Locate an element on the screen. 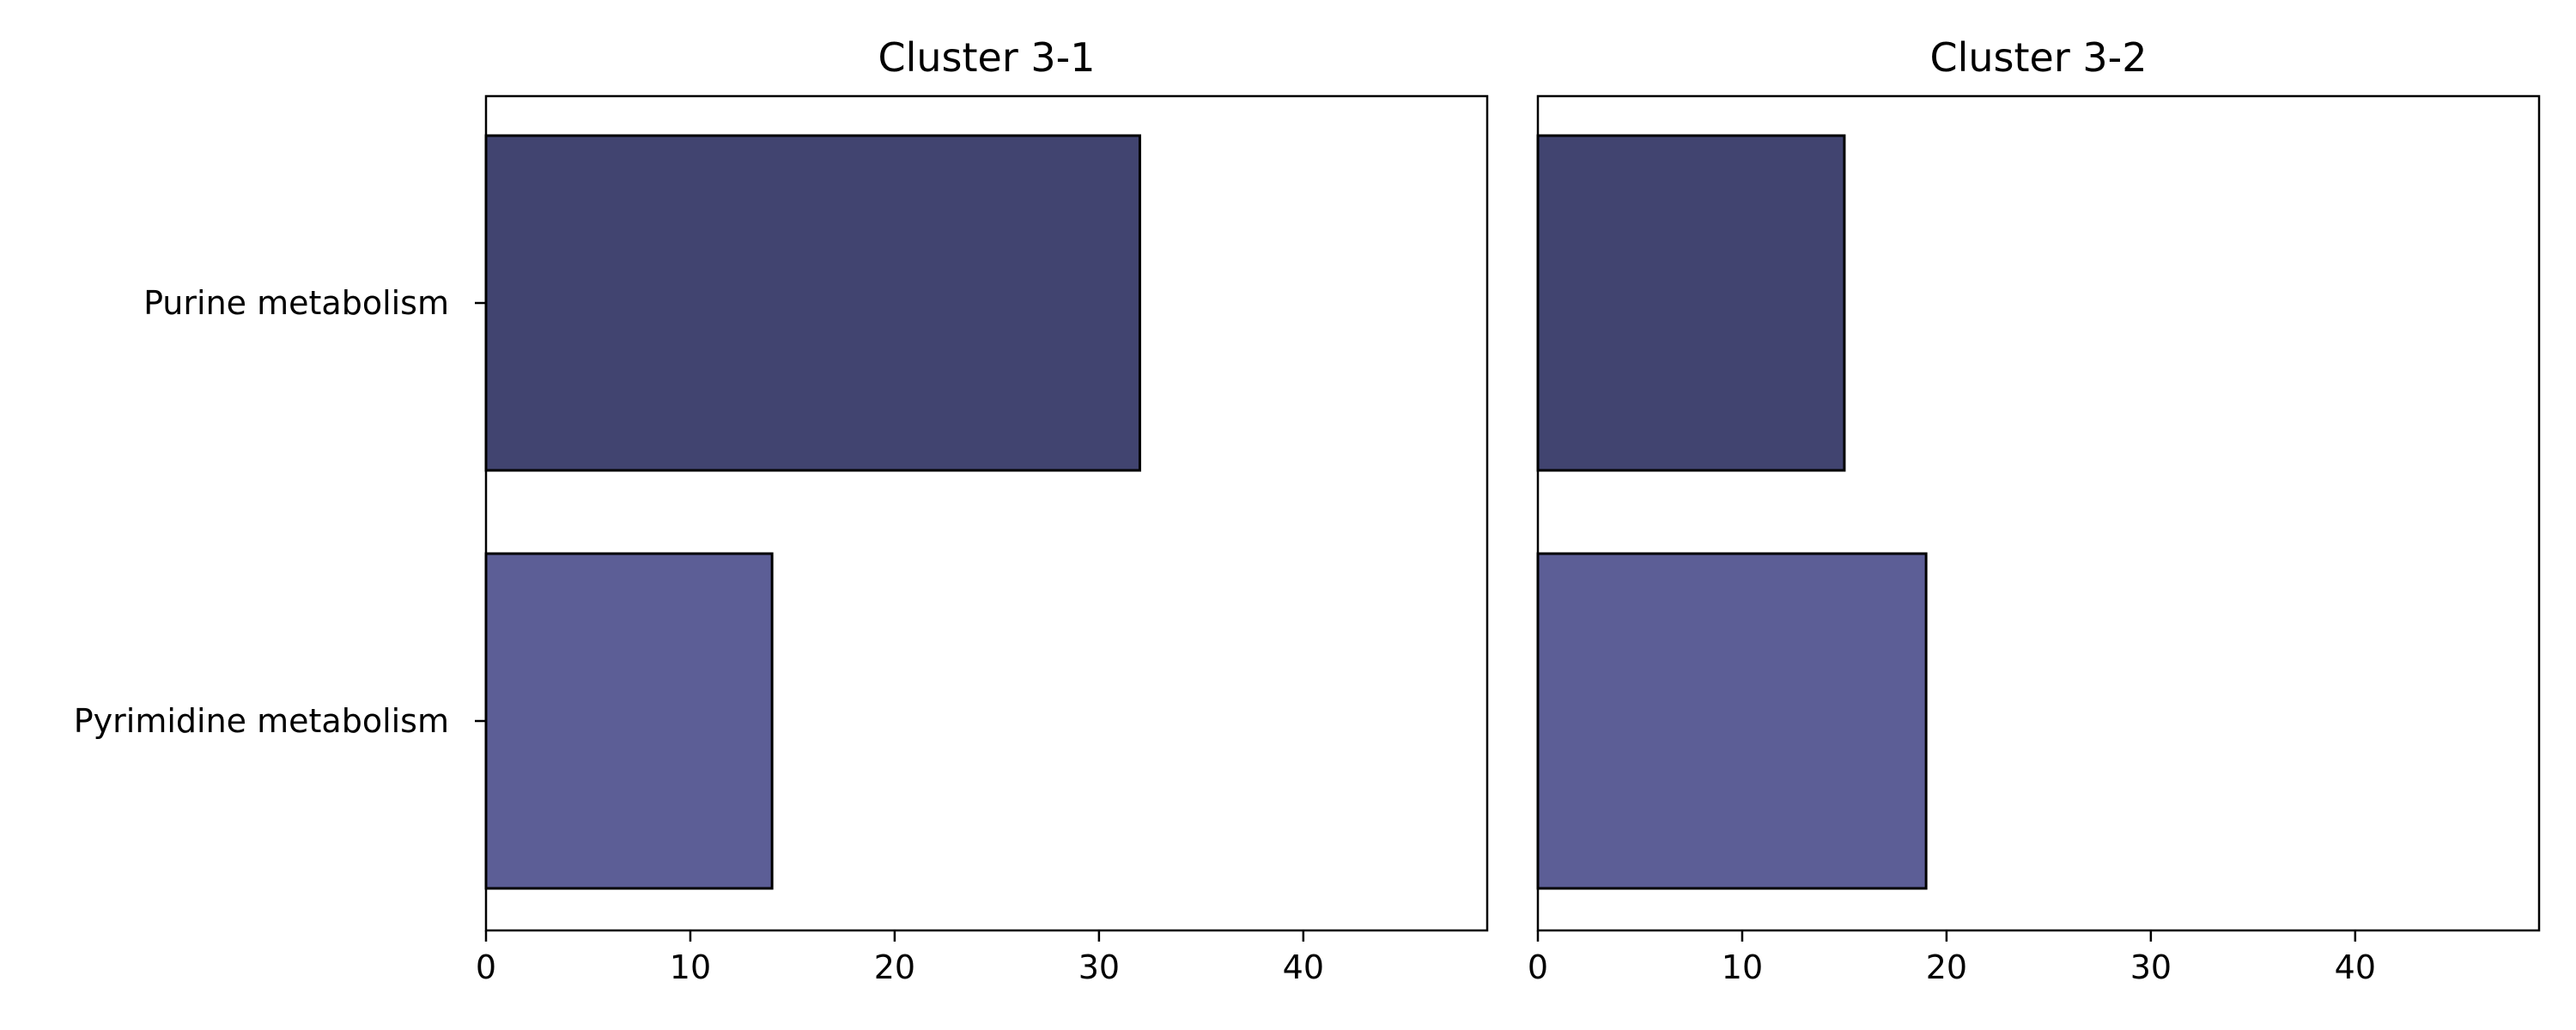 The image size is (2576, 1030). panel-title: Cluster 3-1 is located at coordinates (987, 57).